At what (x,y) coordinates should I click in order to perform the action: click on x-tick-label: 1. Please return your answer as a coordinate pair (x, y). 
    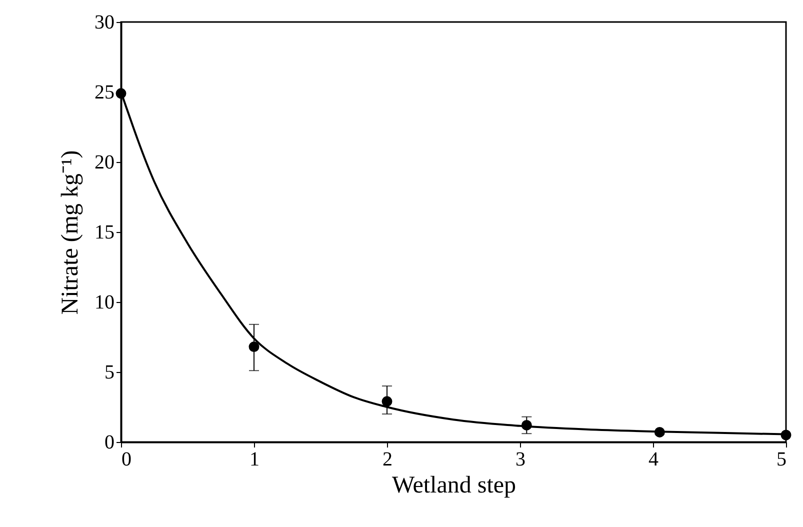
    Looking at the image, I should click on (255, 459).